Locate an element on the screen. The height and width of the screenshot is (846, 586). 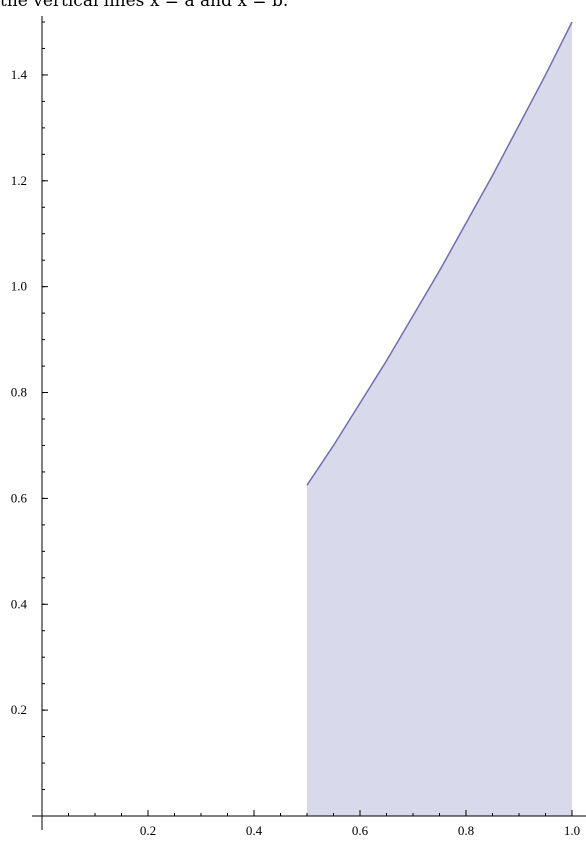
x-tick-label: 1.0 is located at coordinates (572, 830).